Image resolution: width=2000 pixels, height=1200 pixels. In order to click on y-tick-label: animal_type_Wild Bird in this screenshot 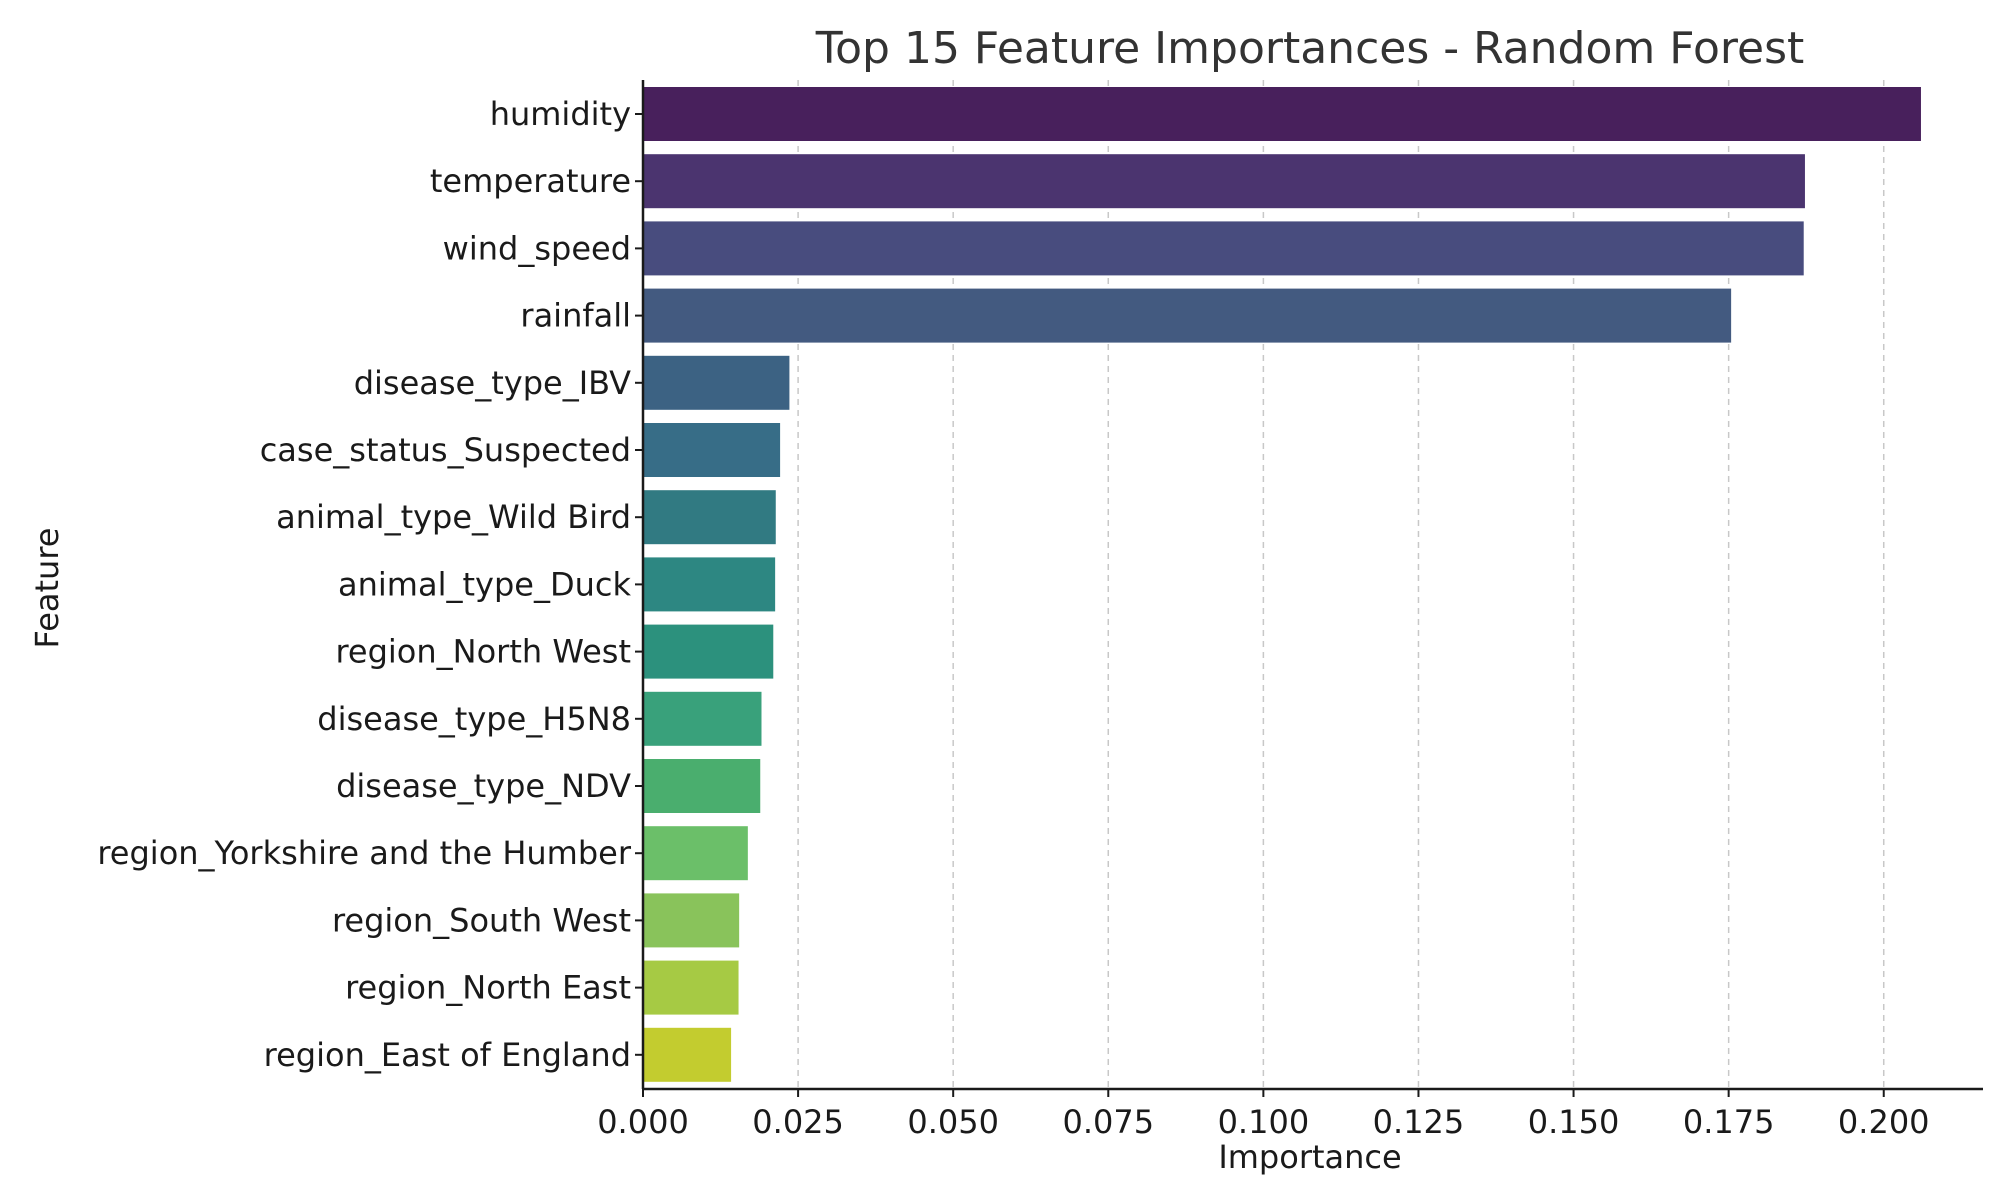, I will do `click(453, 517)`.